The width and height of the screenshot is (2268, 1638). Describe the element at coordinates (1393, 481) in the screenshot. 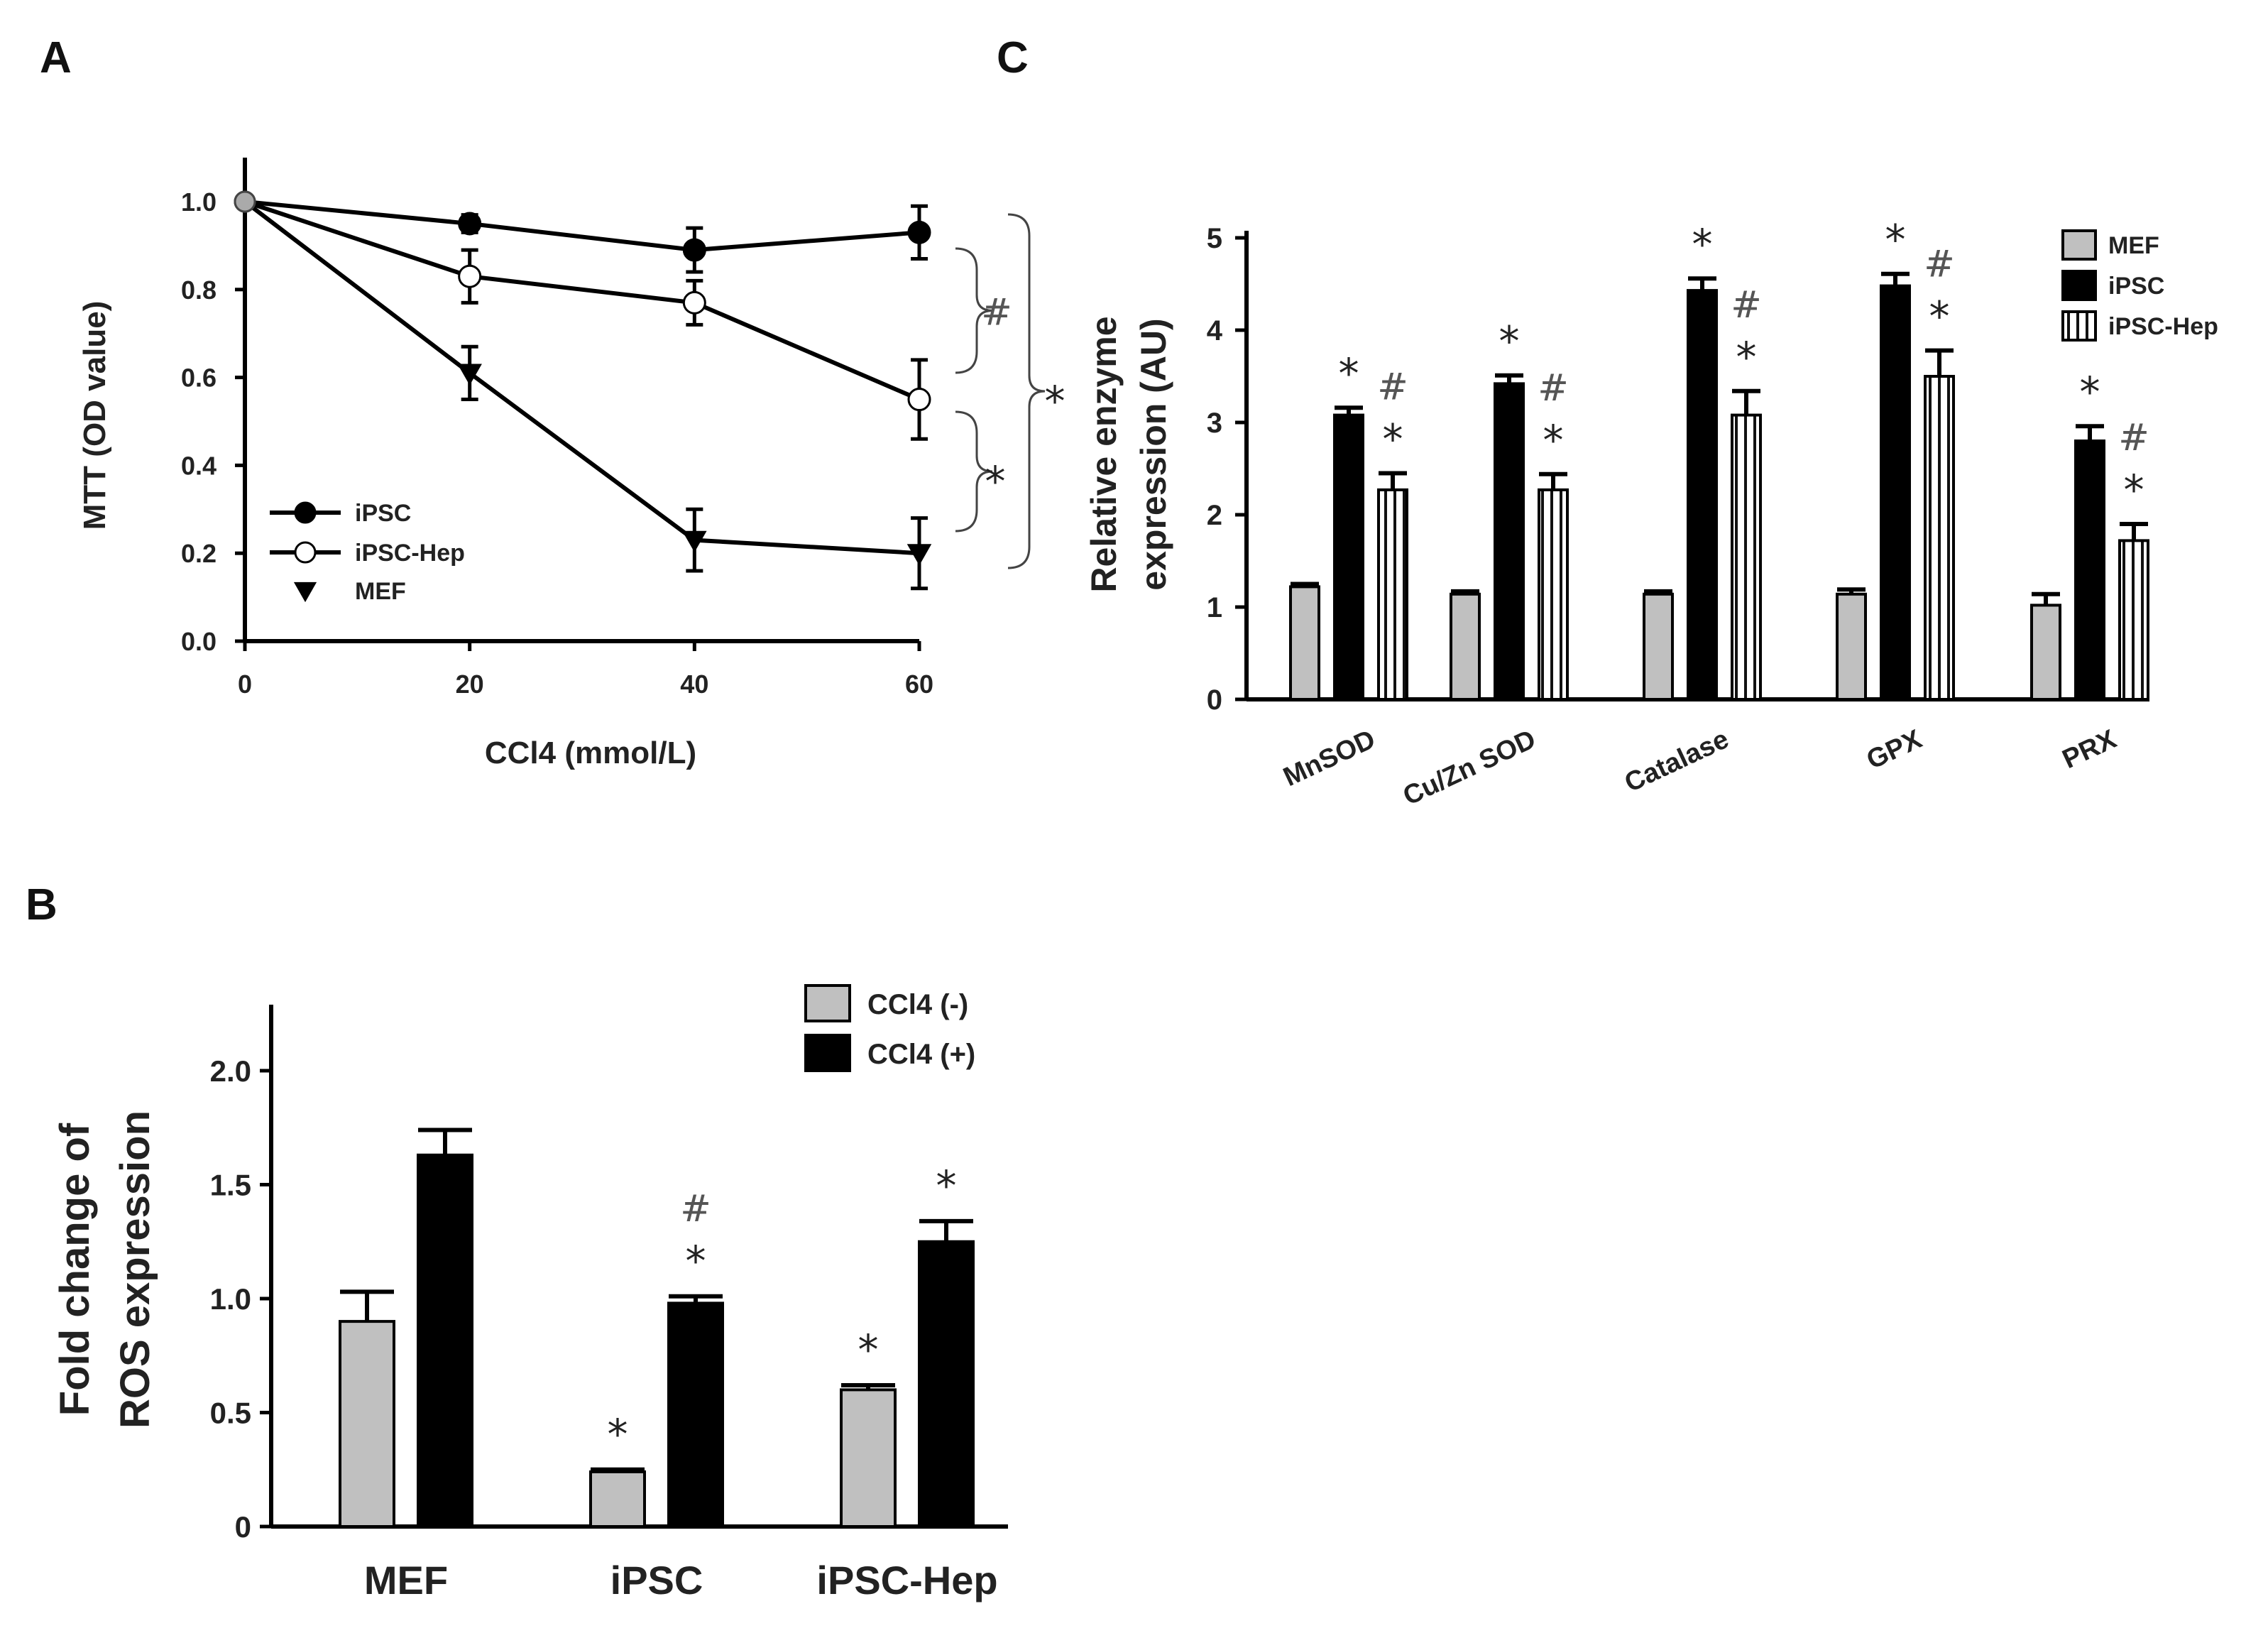

I see `panel-c-error-bar-mnsod-ipsc-hep` at that location.